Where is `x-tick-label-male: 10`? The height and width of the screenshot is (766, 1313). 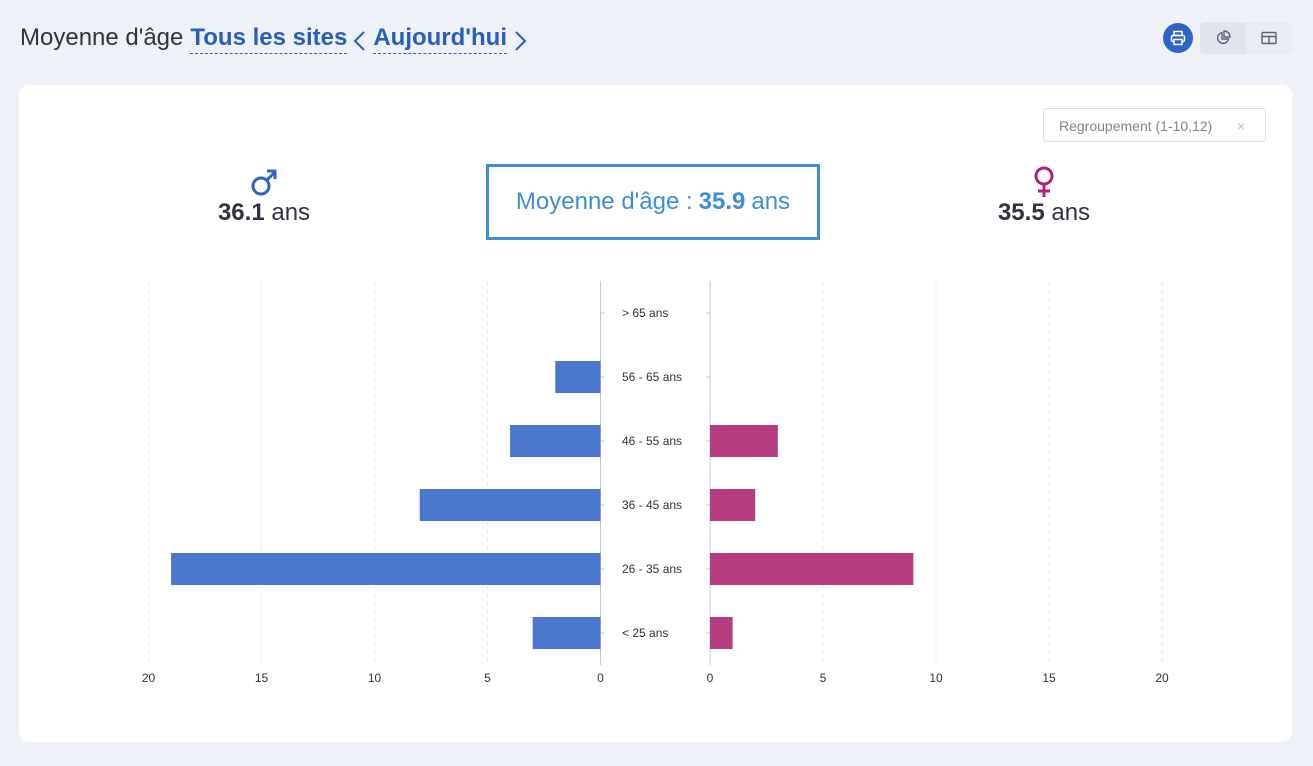
x-tick-label-male: 10 is located at coordinates (375, 678).